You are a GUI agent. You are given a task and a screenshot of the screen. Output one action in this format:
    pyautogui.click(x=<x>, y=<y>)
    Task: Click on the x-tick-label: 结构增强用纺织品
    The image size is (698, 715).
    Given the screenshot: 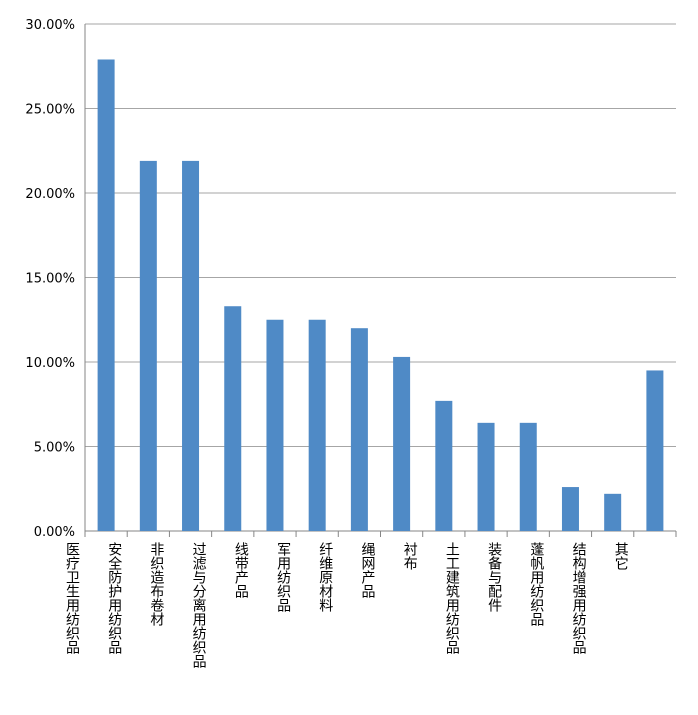 What is the action you would take?
    pyautogui.click(x=579, y=598)
    